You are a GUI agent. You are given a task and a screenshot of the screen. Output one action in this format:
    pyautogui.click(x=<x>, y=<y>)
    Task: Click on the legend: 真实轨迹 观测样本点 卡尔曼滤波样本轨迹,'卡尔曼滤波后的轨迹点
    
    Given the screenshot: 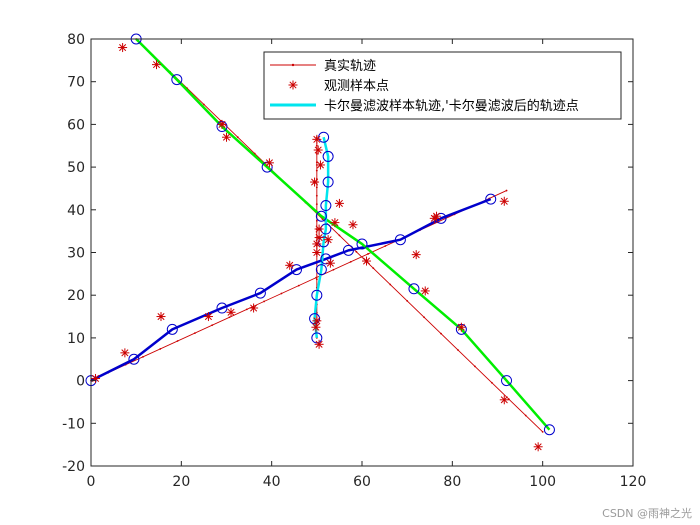 What is the action you would take?
    pyautogui.click(x=442, y=85)
    